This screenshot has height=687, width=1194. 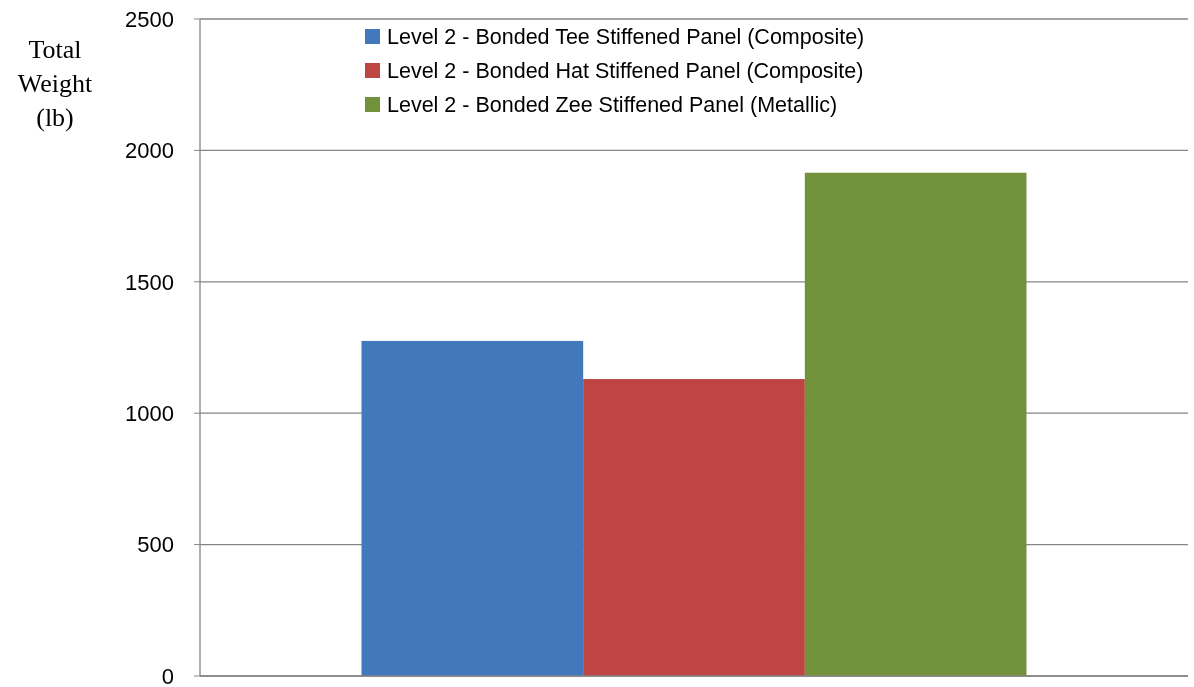 What do you see at coordinates (149, 413) in the screenshot?
I see `y-tick-label: 1000` at bounding box center [149, 413].